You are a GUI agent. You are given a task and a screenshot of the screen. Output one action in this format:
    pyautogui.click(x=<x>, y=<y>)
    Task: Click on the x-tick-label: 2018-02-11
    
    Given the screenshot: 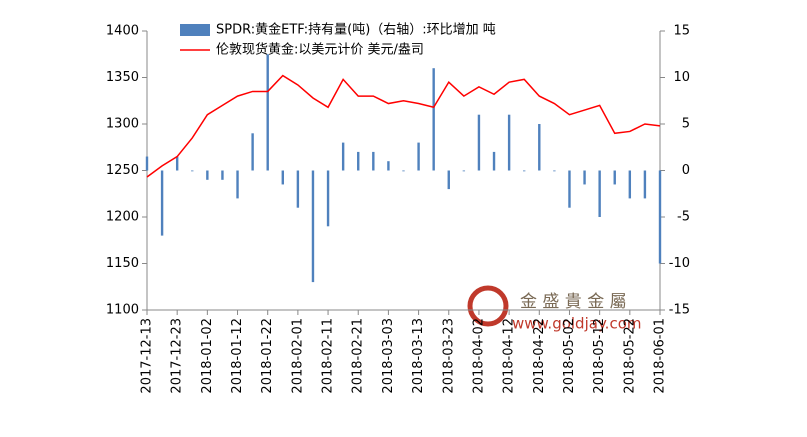 What is the action you would take?
    pyautogui.click(x=328, y=356)
    